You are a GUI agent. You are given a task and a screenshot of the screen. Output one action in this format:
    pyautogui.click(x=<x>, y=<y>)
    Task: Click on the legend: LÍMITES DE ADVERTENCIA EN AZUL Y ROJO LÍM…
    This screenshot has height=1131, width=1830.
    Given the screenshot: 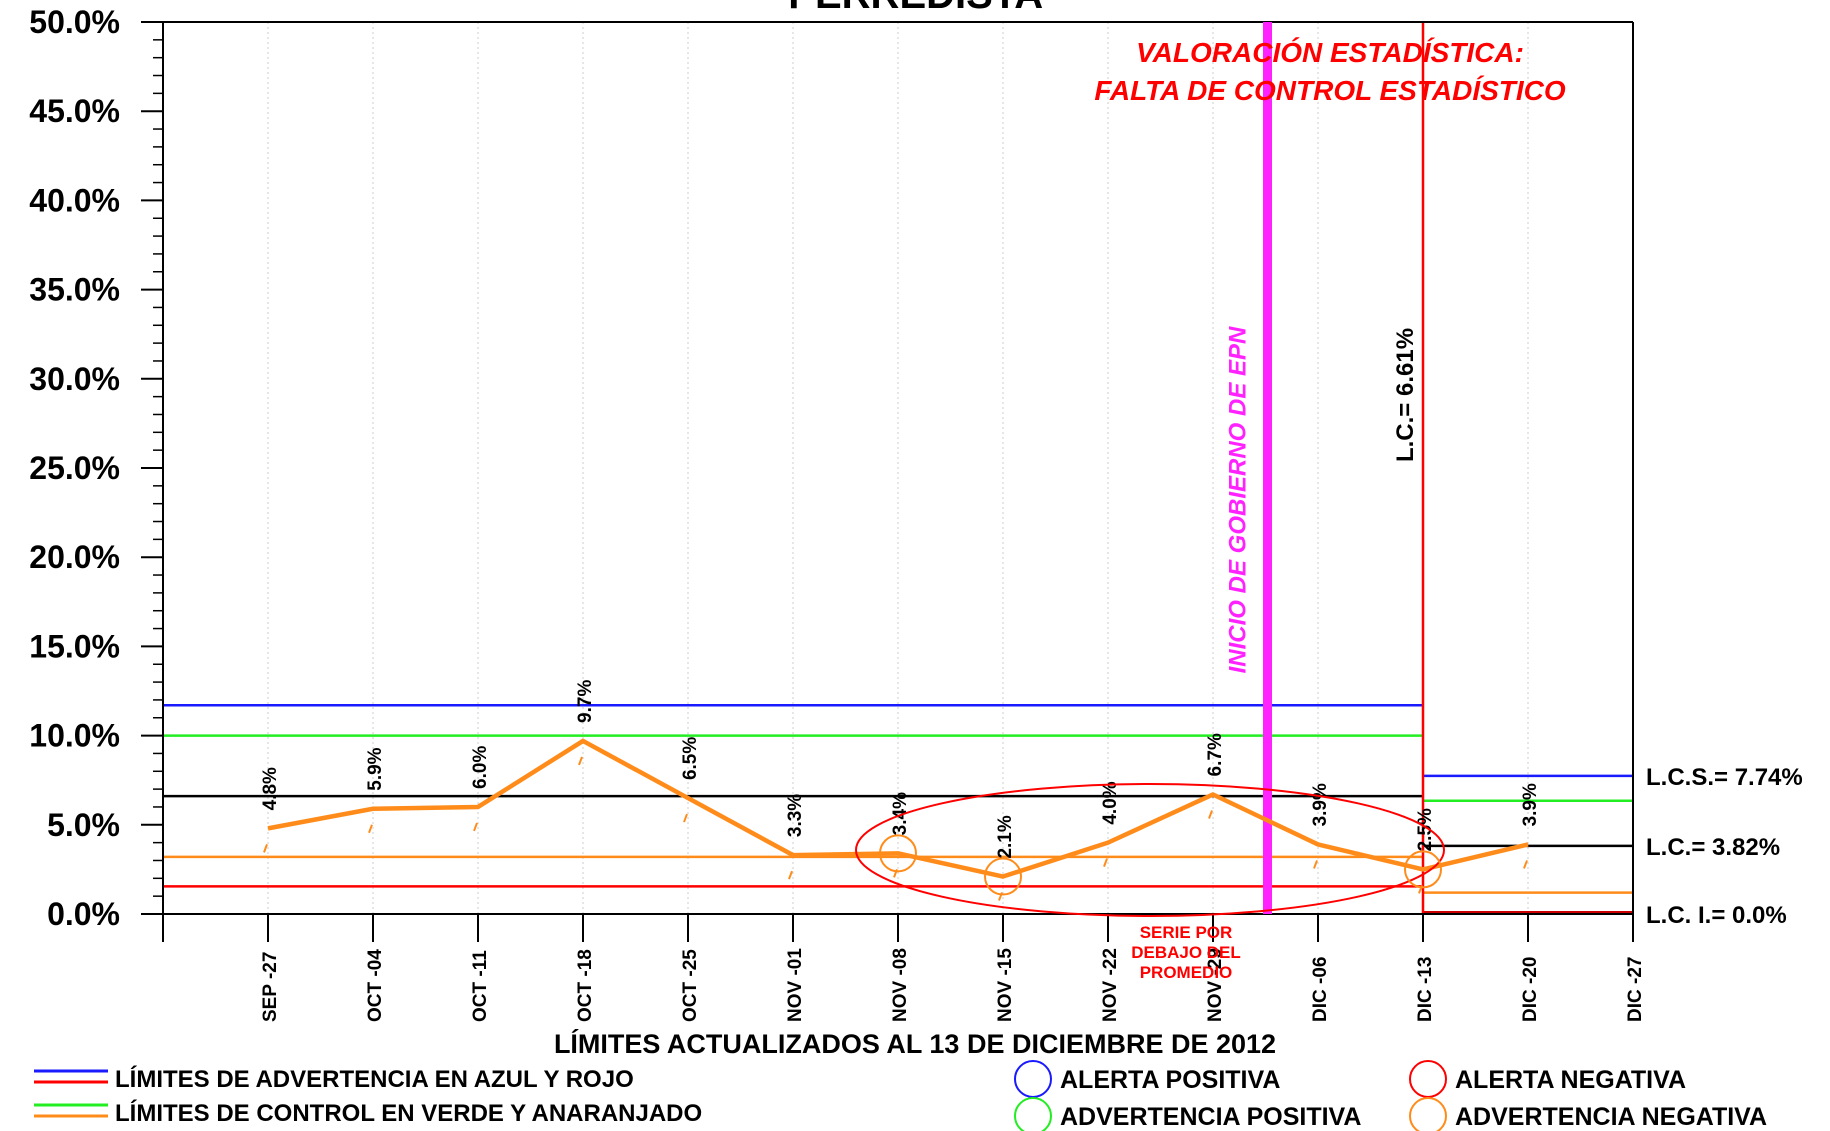 What is the action you would take?
    pyautogui.click(x=900, y=1095)
    